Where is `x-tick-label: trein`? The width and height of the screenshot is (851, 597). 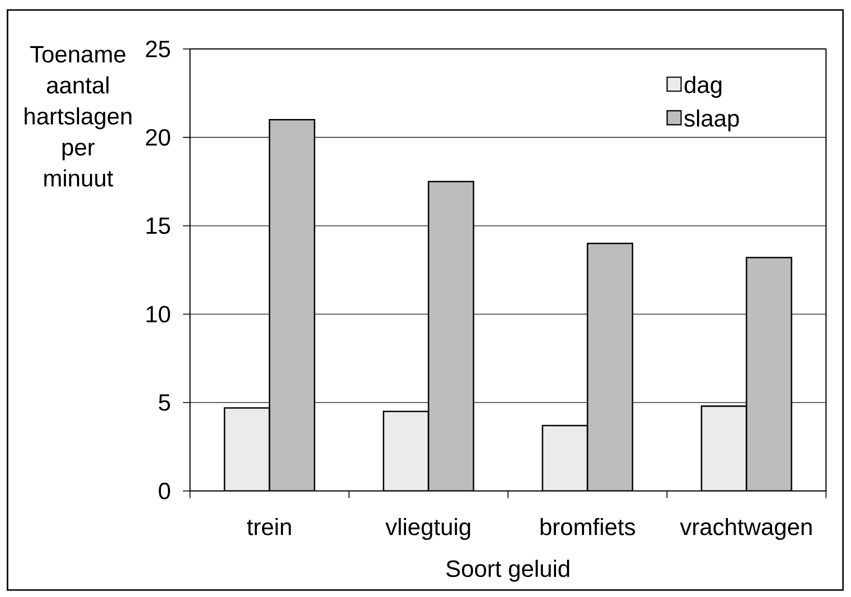 x-tick-label: trein is located at coordinates (269, 527).